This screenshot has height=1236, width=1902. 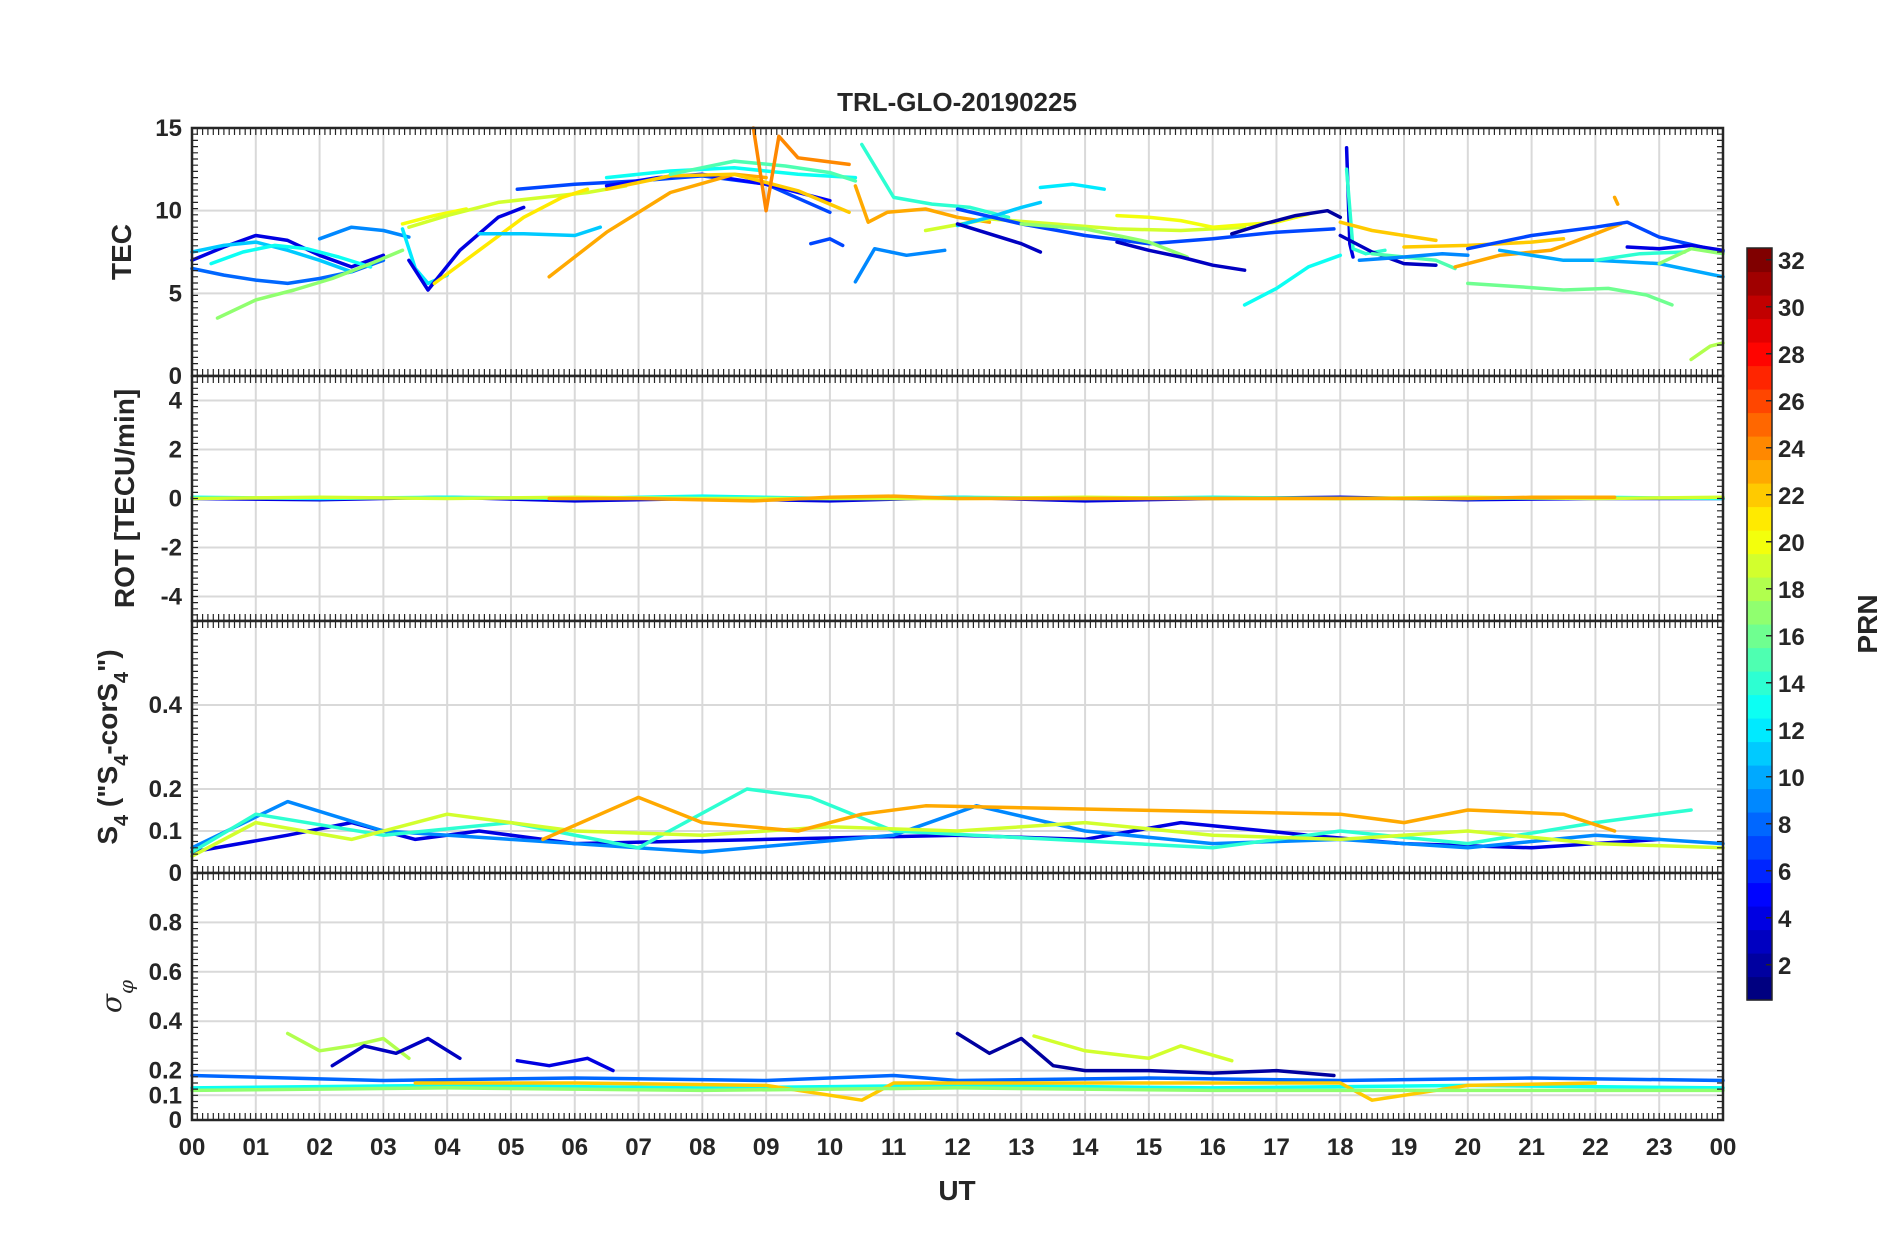 I want to click on x-tick-label: 19, so click(x=1404, y=1147).